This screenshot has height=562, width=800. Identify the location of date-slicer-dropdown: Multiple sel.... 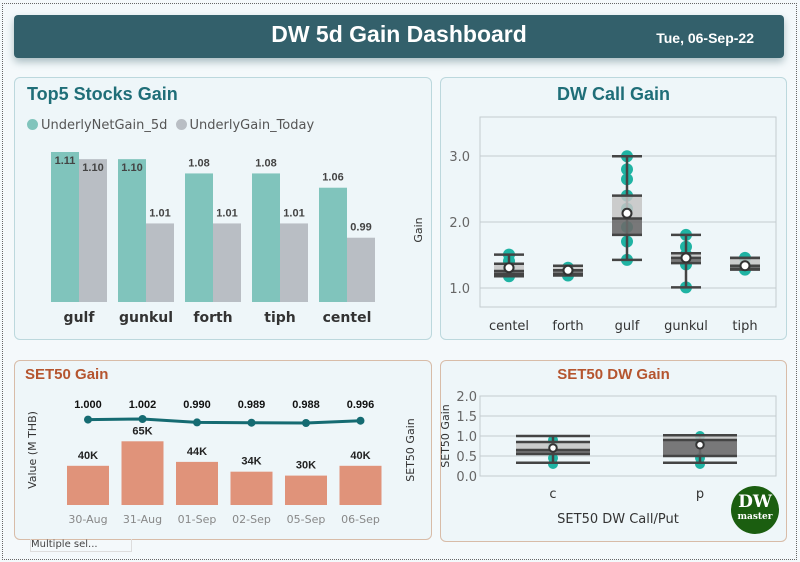
(81, 545).